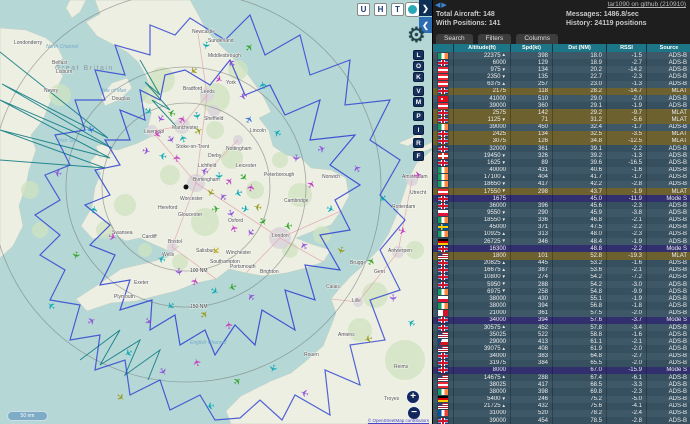 This screenshot has width=690, height=424. What do you see at coordinates (494, 38) in the screenshot?
I see `tab-filters: Filters` at bounding box center [494, 38].